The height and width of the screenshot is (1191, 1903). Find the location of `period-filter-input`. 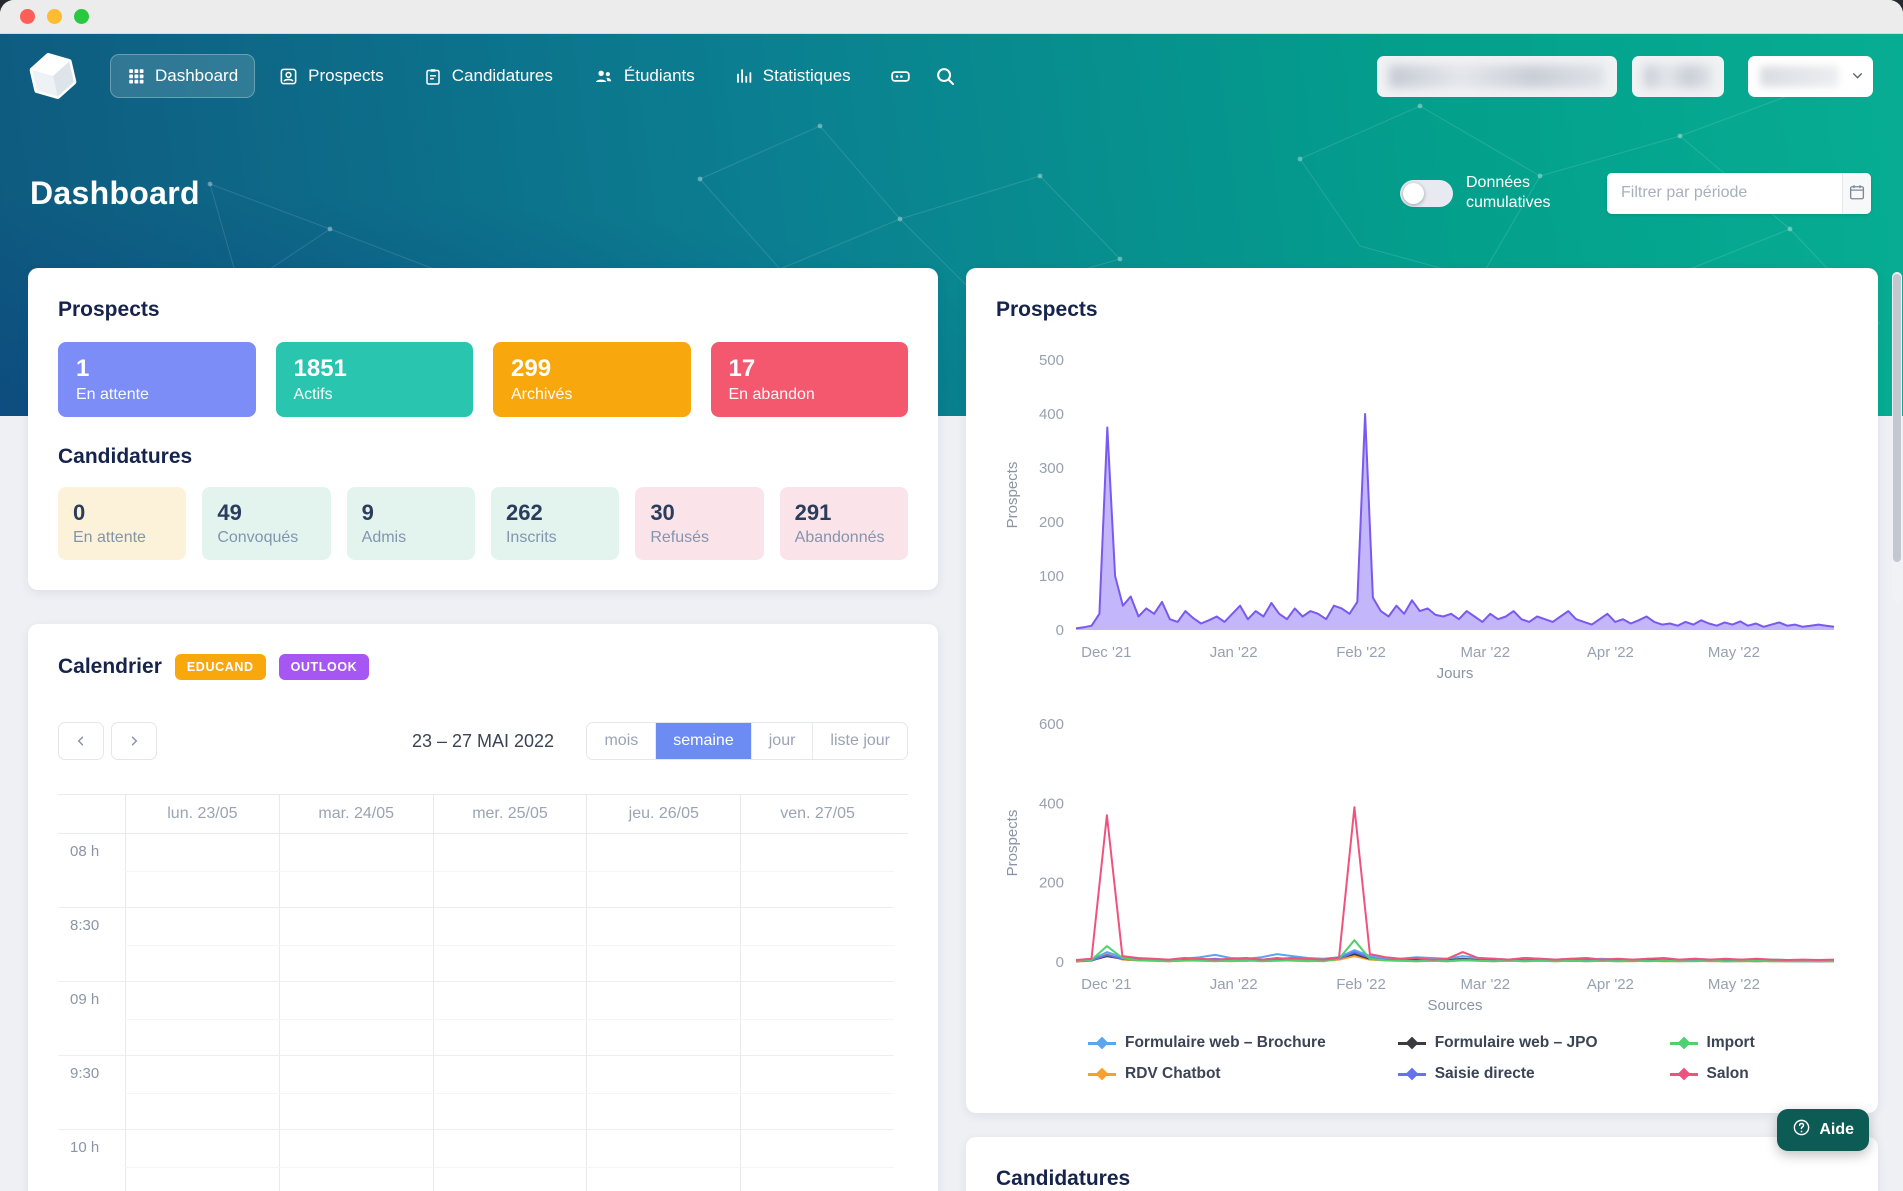

period-filter-input is located at coordinates (1724, 193).